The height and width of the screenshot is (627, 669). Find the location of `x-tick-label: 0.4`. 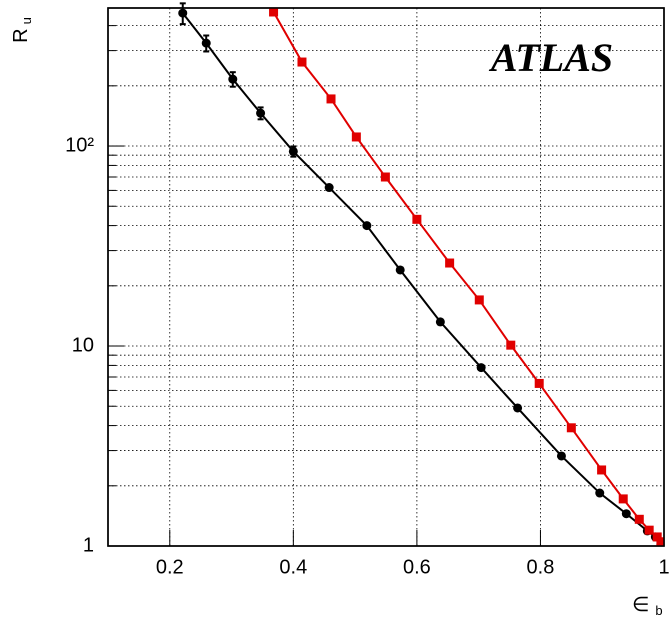

x-tick-label: 0.4 is located at coordinates (293, 567).